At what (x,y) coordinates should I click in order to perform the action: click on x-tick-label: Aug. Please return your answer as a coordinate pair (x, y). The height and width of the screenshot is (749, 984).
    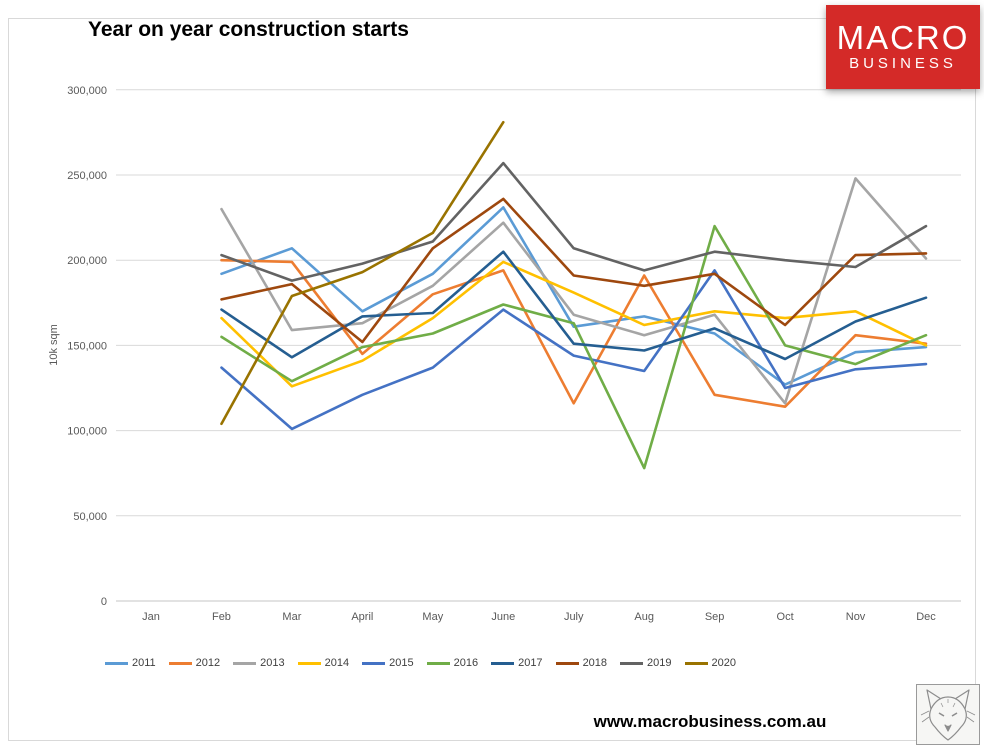
    Looking at the image, I should click on (644, 617).